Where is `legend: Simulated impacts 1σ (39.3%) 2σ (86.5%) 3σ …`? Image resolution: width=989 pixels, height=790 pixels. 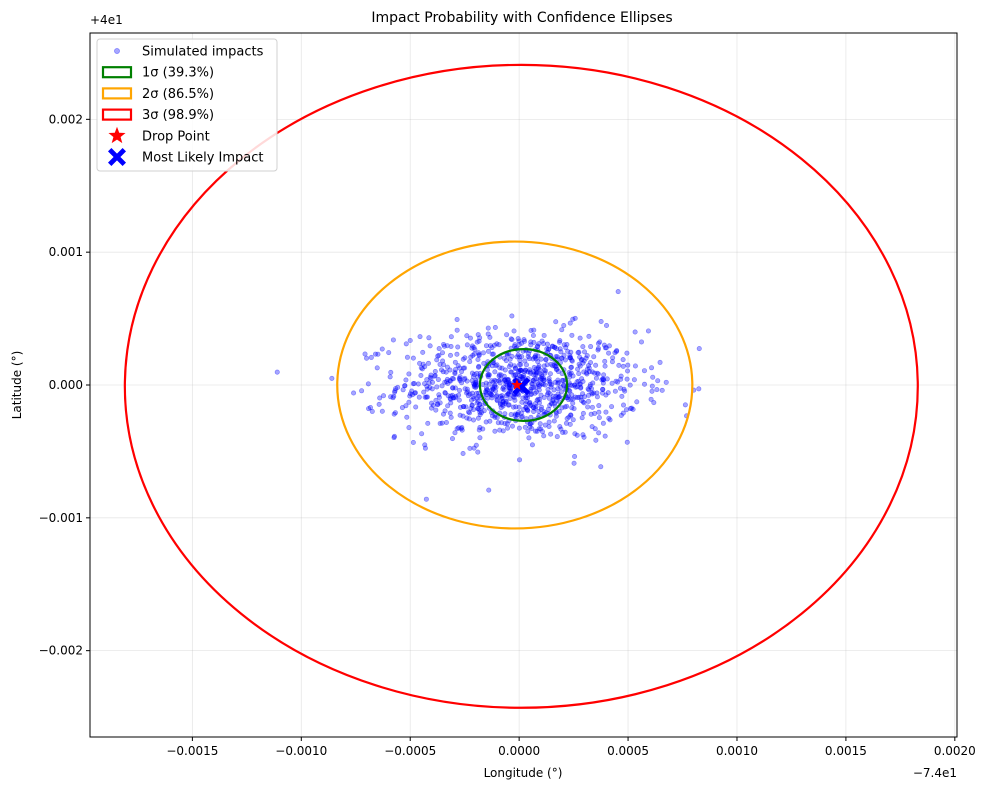
legend: Simulated impacts 1σ (39.3%) 2σ (86.5%) 3σ … is located at coordinates (187, 105).